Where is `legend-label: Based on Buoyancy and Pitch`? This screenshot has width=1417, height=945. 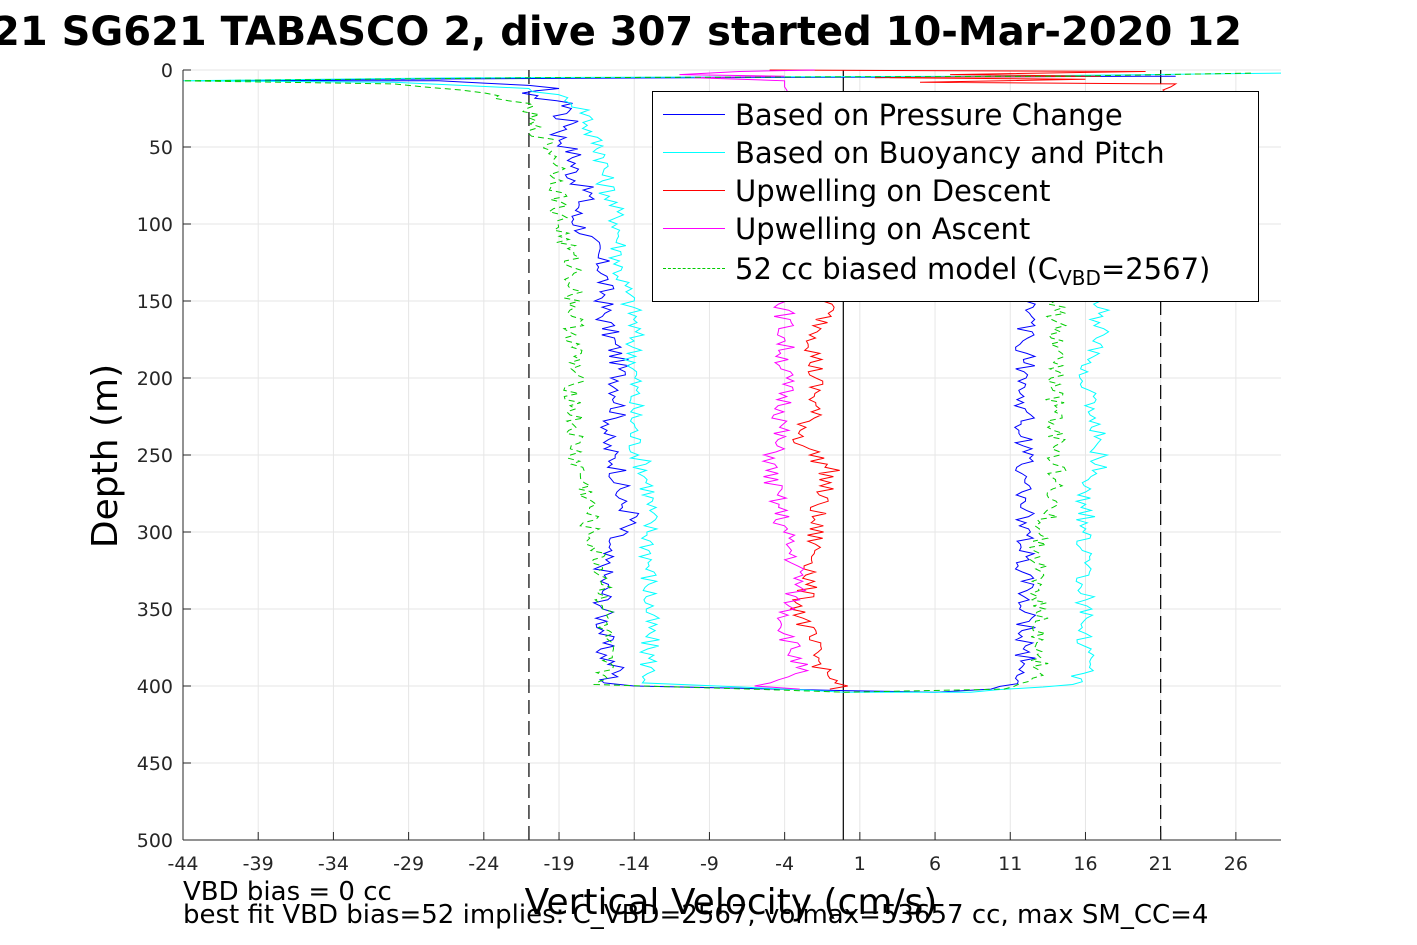 legend-label: Based on Buoyancy and Pitch is located at coordinates (950, 153).